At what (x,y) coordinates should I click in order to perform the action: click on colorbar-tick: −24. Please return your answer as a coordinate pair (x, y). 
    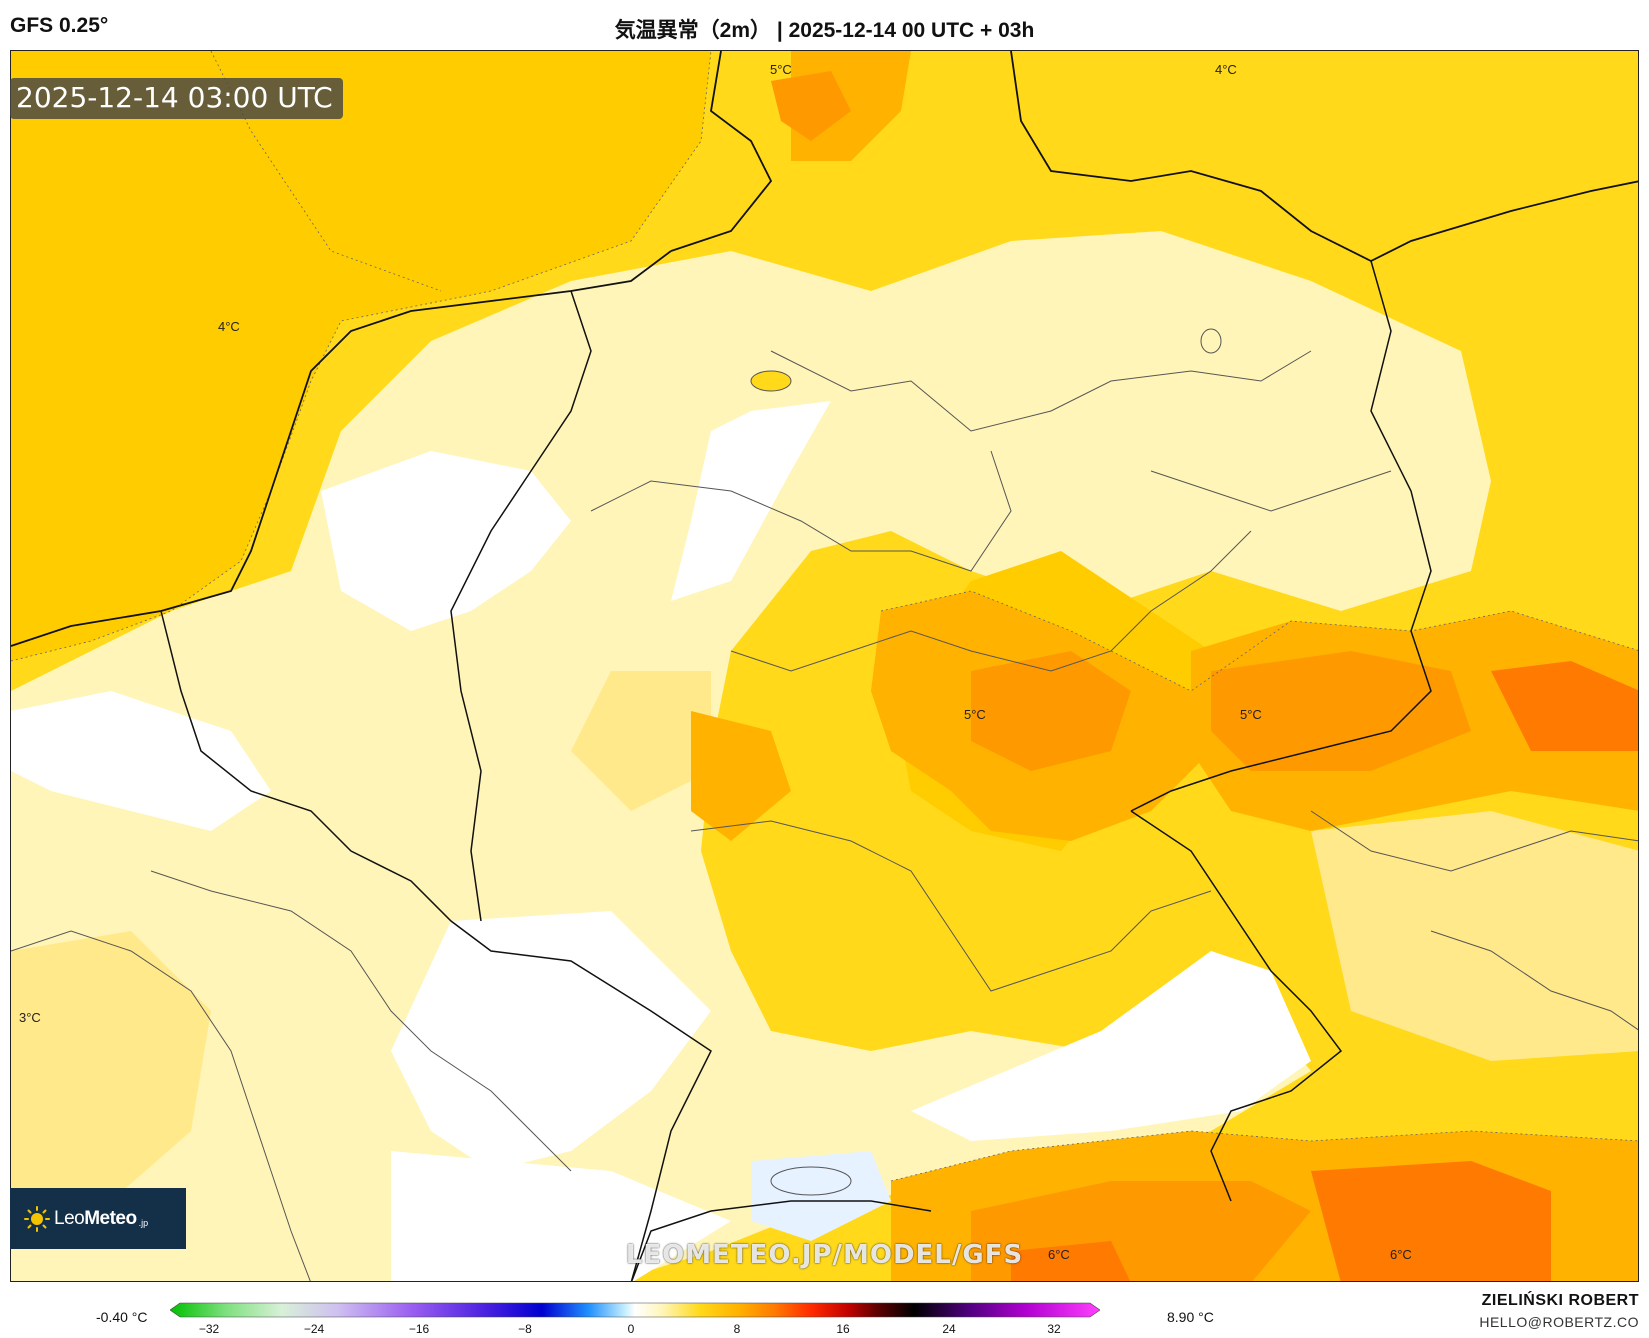
    Looking at the image, I should click on (314, 1329).